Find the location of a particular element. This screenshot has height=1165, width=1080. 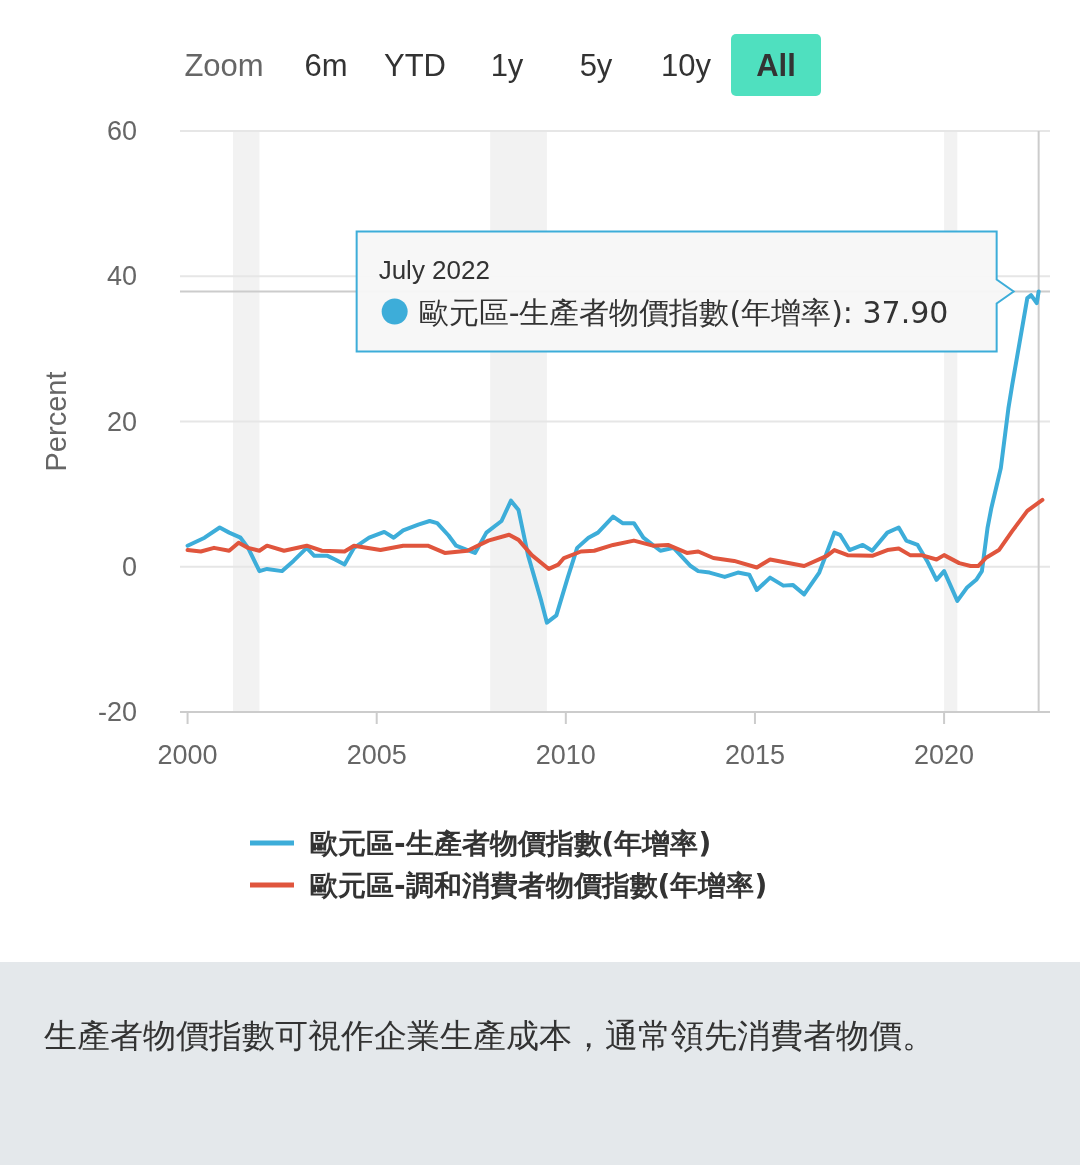

line-series is located at coordinates (615, 534).